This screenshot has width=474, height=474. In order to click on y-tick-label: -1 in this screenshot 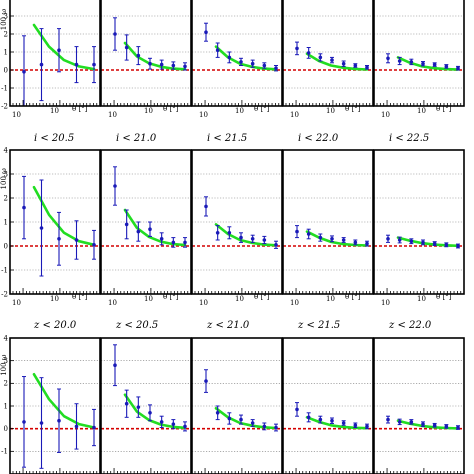, I will do `click(4, 270)`.